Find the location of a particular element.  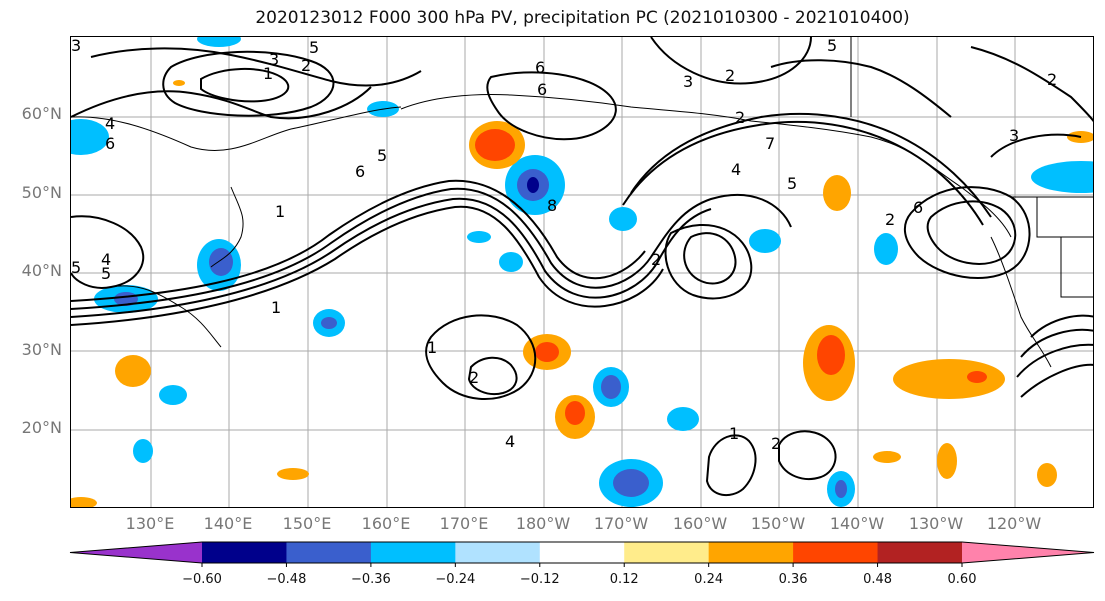

colorbar-outline is located at coordinates (582, 552).